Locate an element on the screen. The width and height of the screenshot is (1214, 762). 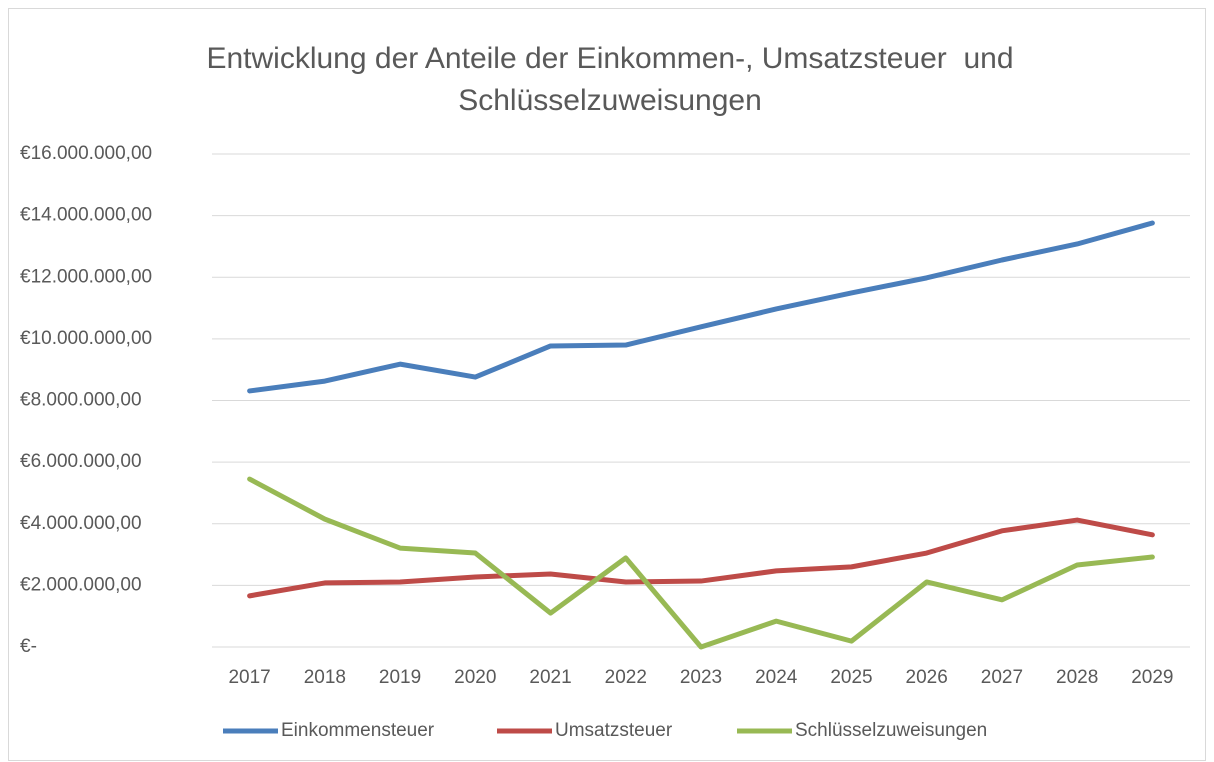
x-tick-label: 2018 is located at coordinates (325, 677).